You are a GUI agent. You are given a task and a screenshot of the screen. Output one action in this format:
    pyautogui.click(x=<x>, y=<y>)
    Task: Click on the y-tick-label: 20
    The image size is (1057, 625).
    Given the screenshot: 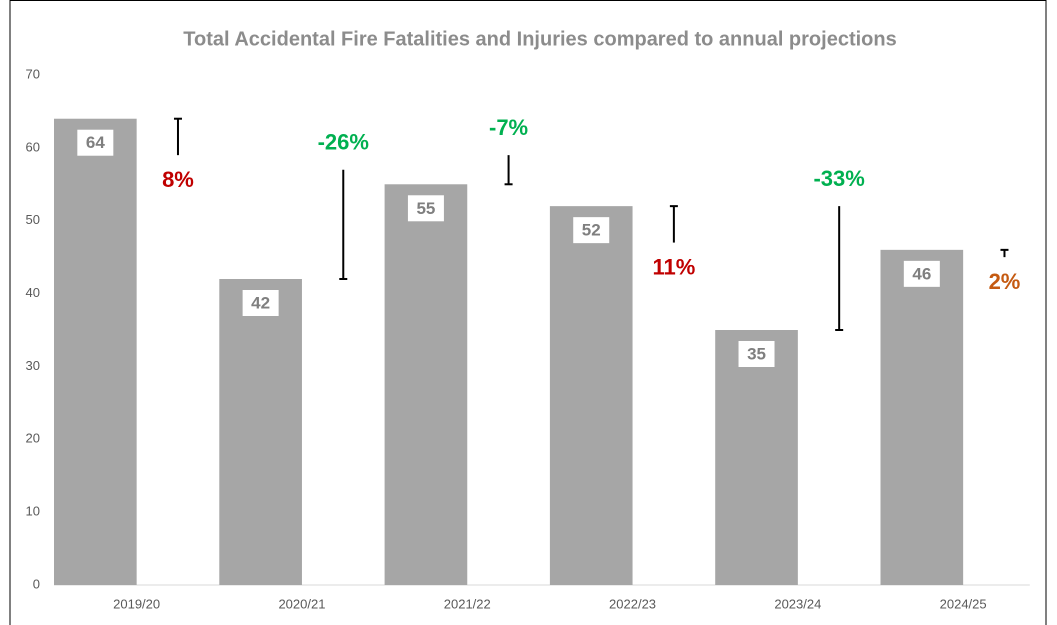 What is the action you would take?
    pyautogui.click(x=33, y=438)
    